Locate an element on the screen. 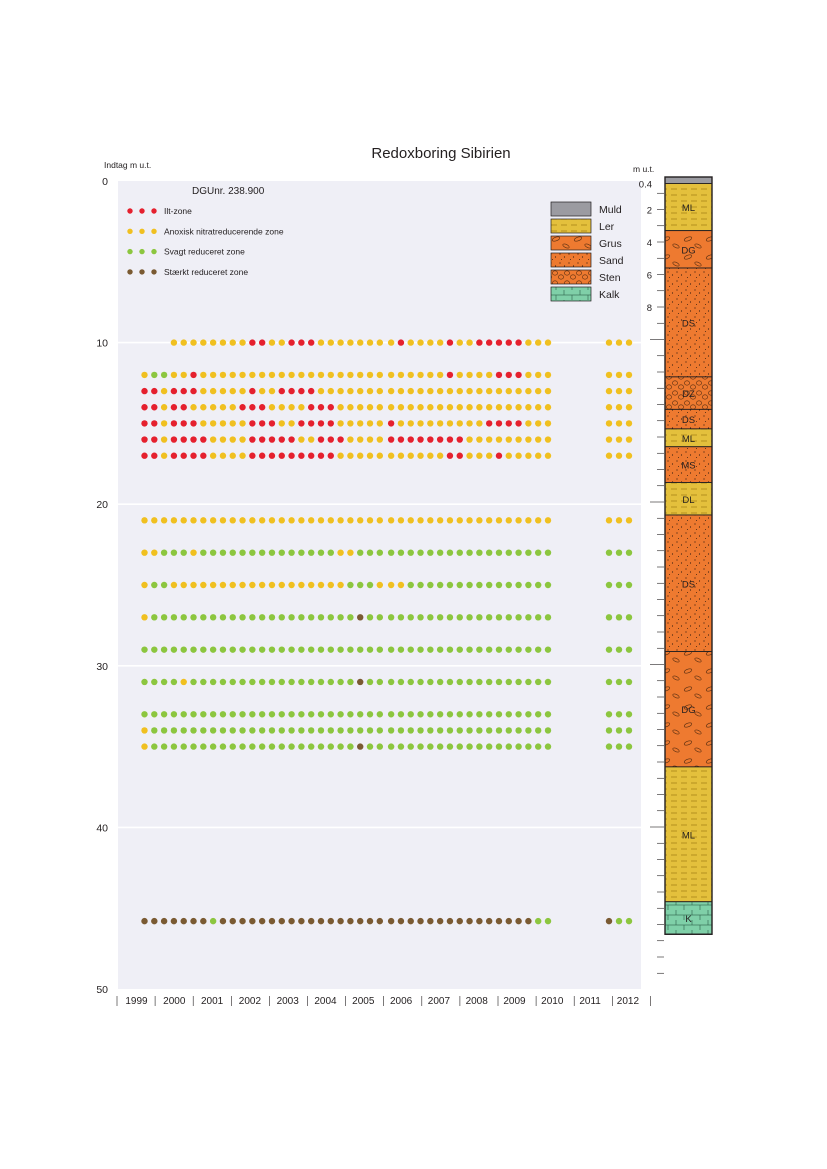 The width and height of the screenshot is (827, 1169). layer-label: DS is located at coordinates (688, 420).